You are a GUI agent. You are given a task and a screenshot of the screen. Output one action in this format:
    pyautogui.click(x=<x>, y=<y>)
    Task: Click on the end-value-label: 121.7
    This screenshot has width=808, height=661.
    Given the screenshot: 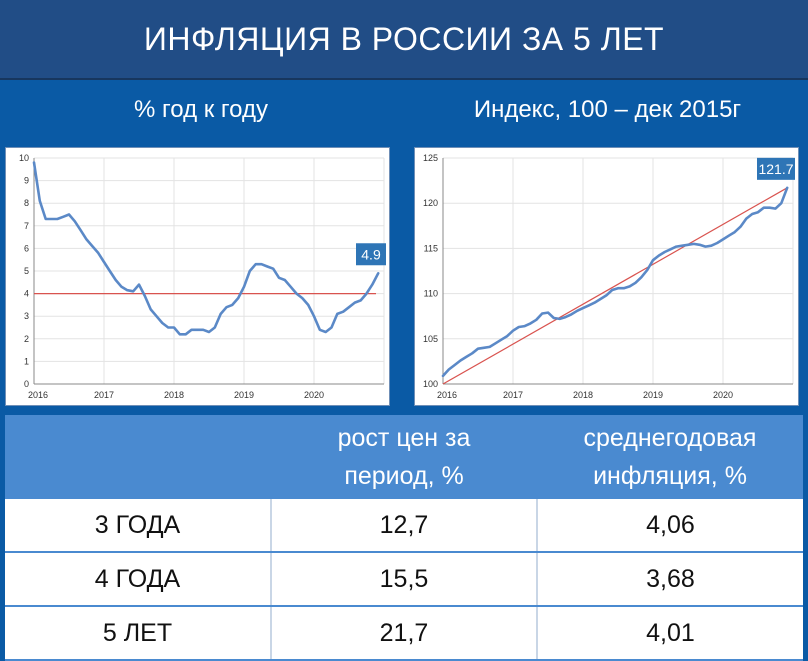 What is the action you would take?
    pyautogui.click(x=775, y=169)
    